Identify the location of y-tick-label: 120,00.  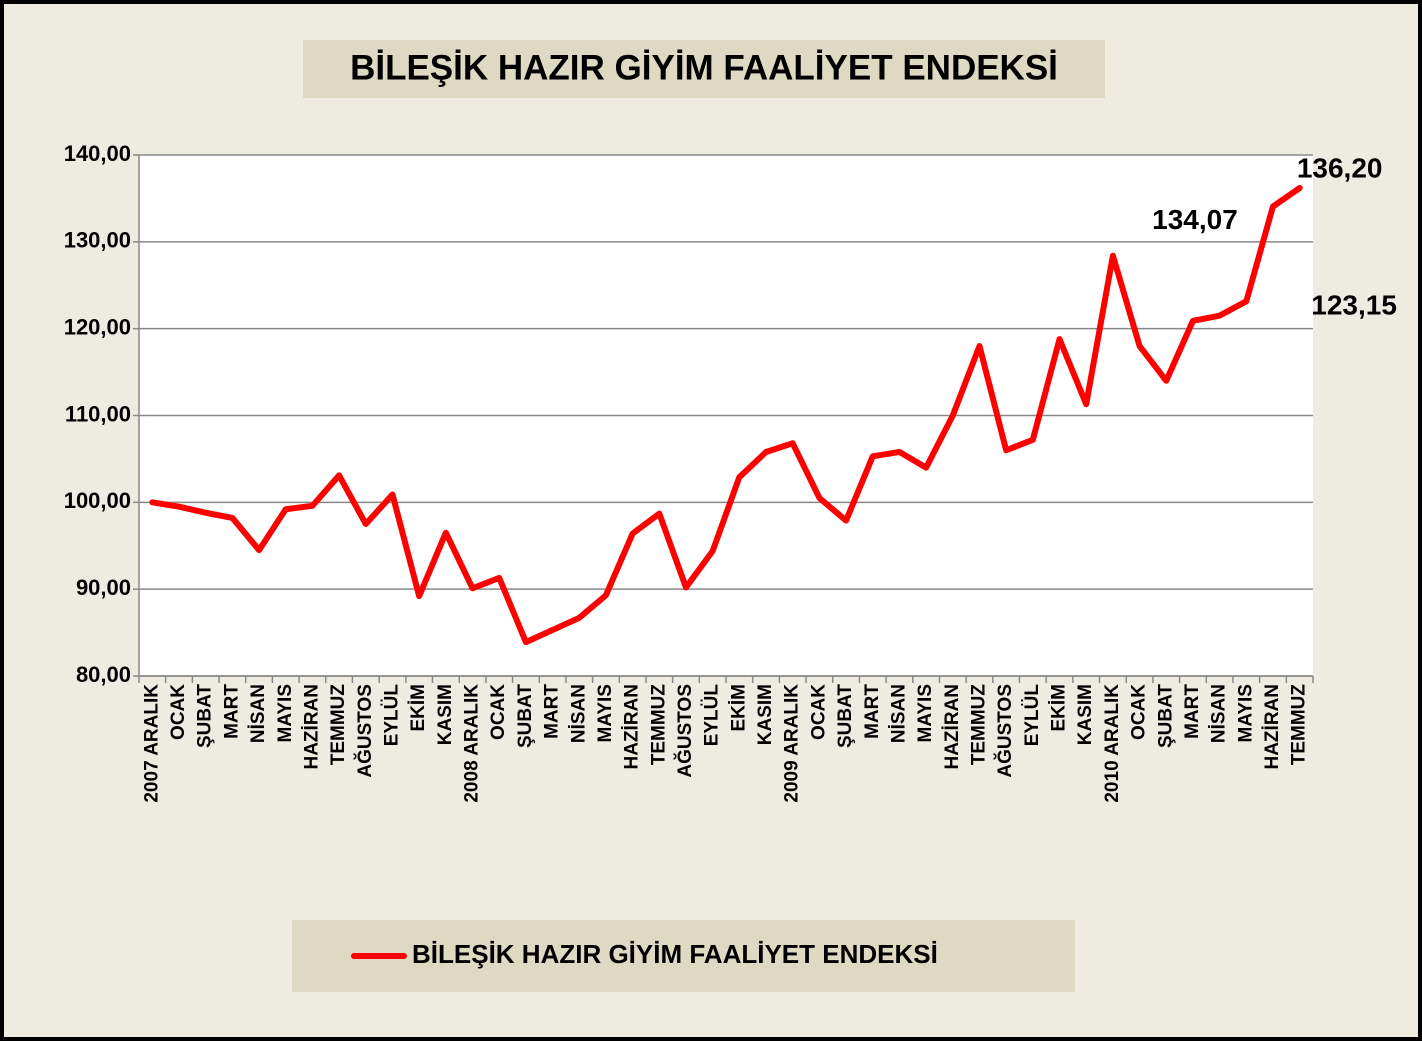
(97, 326).